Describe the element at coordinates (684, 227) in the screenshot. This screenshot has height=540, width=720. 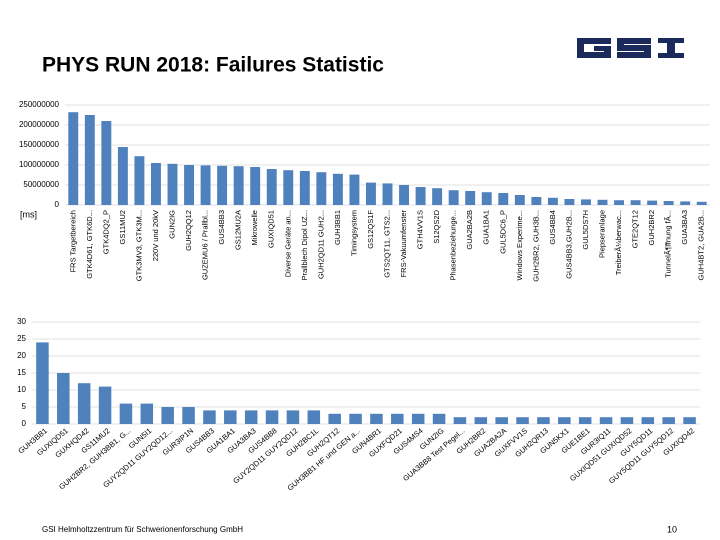
I see `x-tick-label: GUA3BA3` at that location.